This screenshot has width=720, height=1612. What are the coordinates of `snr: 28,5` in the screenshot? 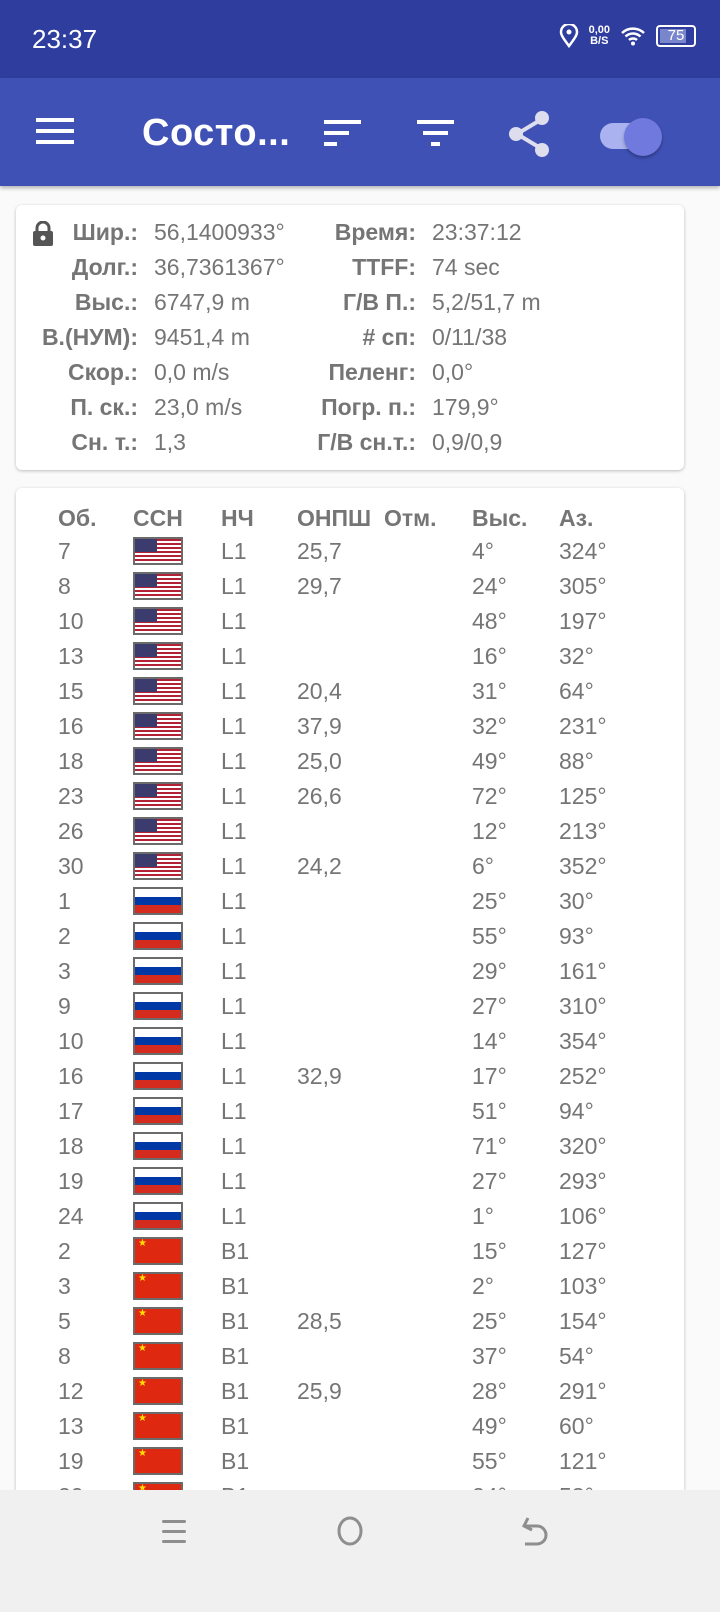 It's located at (319, 1321).